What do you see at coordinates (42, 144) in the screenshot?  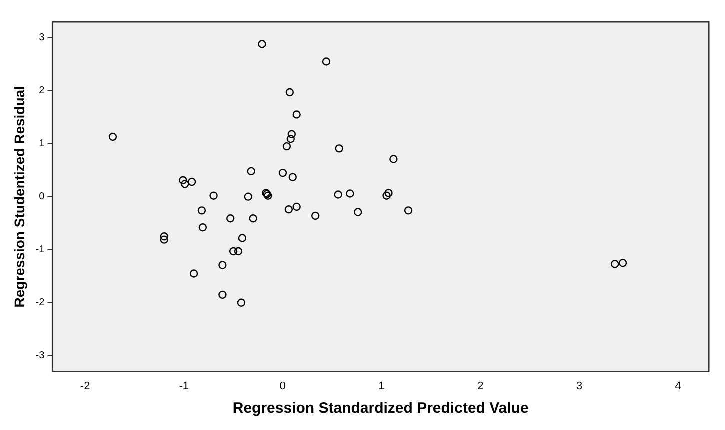 I see `y-tick-label: 1` at bounding box center [42, 144].